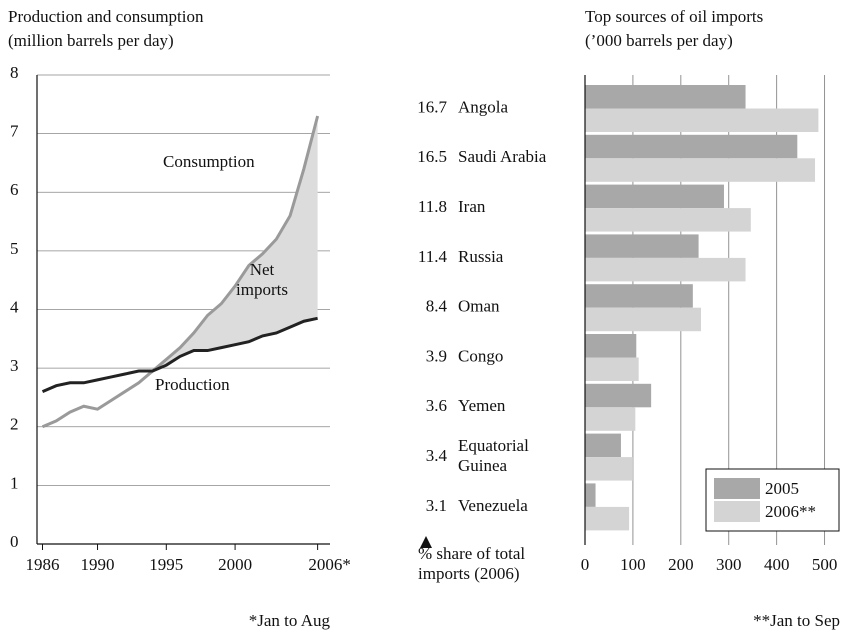 The height and width of the screenshot is (635, 845). I want to click on x-tick-label: 2006*, so click(329, 564).